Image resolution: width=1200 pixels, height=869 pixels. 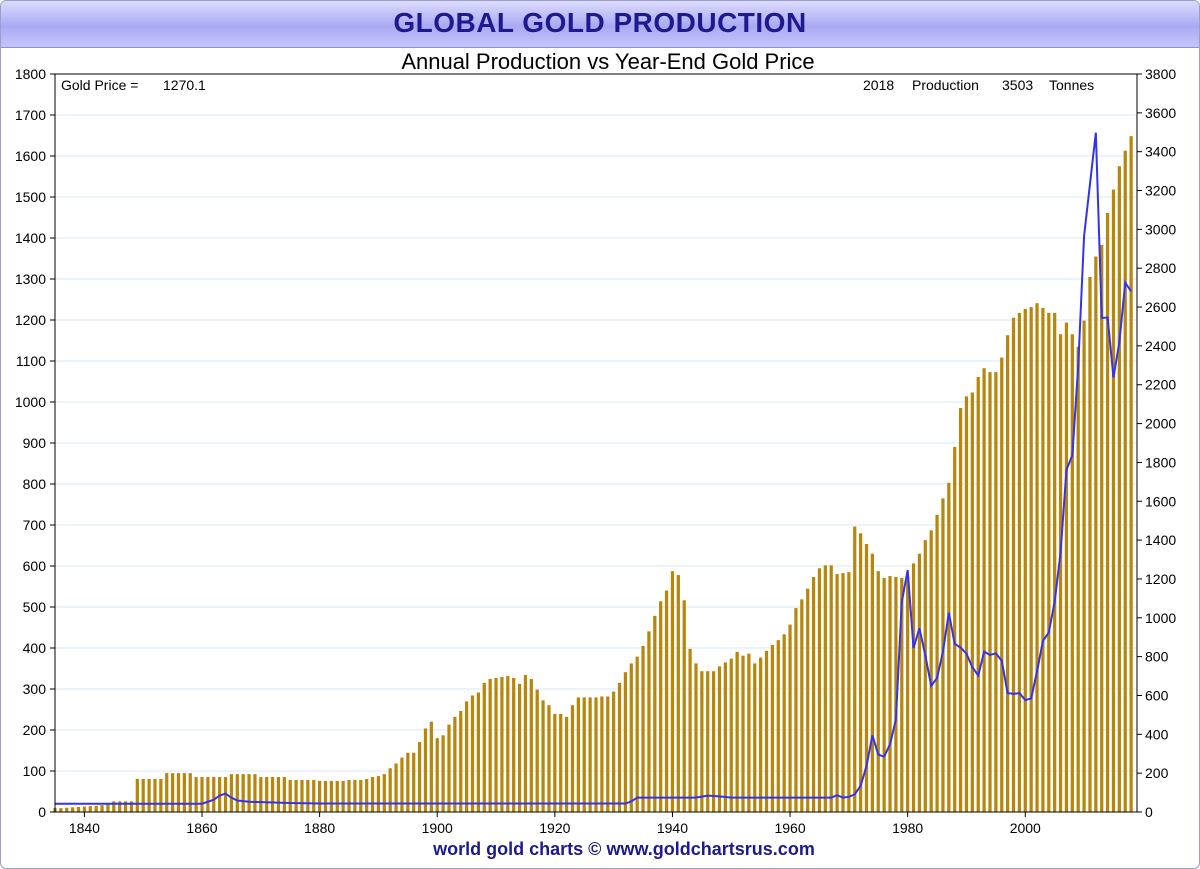 I want to click on right-tick-label: 3600, so click(x=1160, y=113).